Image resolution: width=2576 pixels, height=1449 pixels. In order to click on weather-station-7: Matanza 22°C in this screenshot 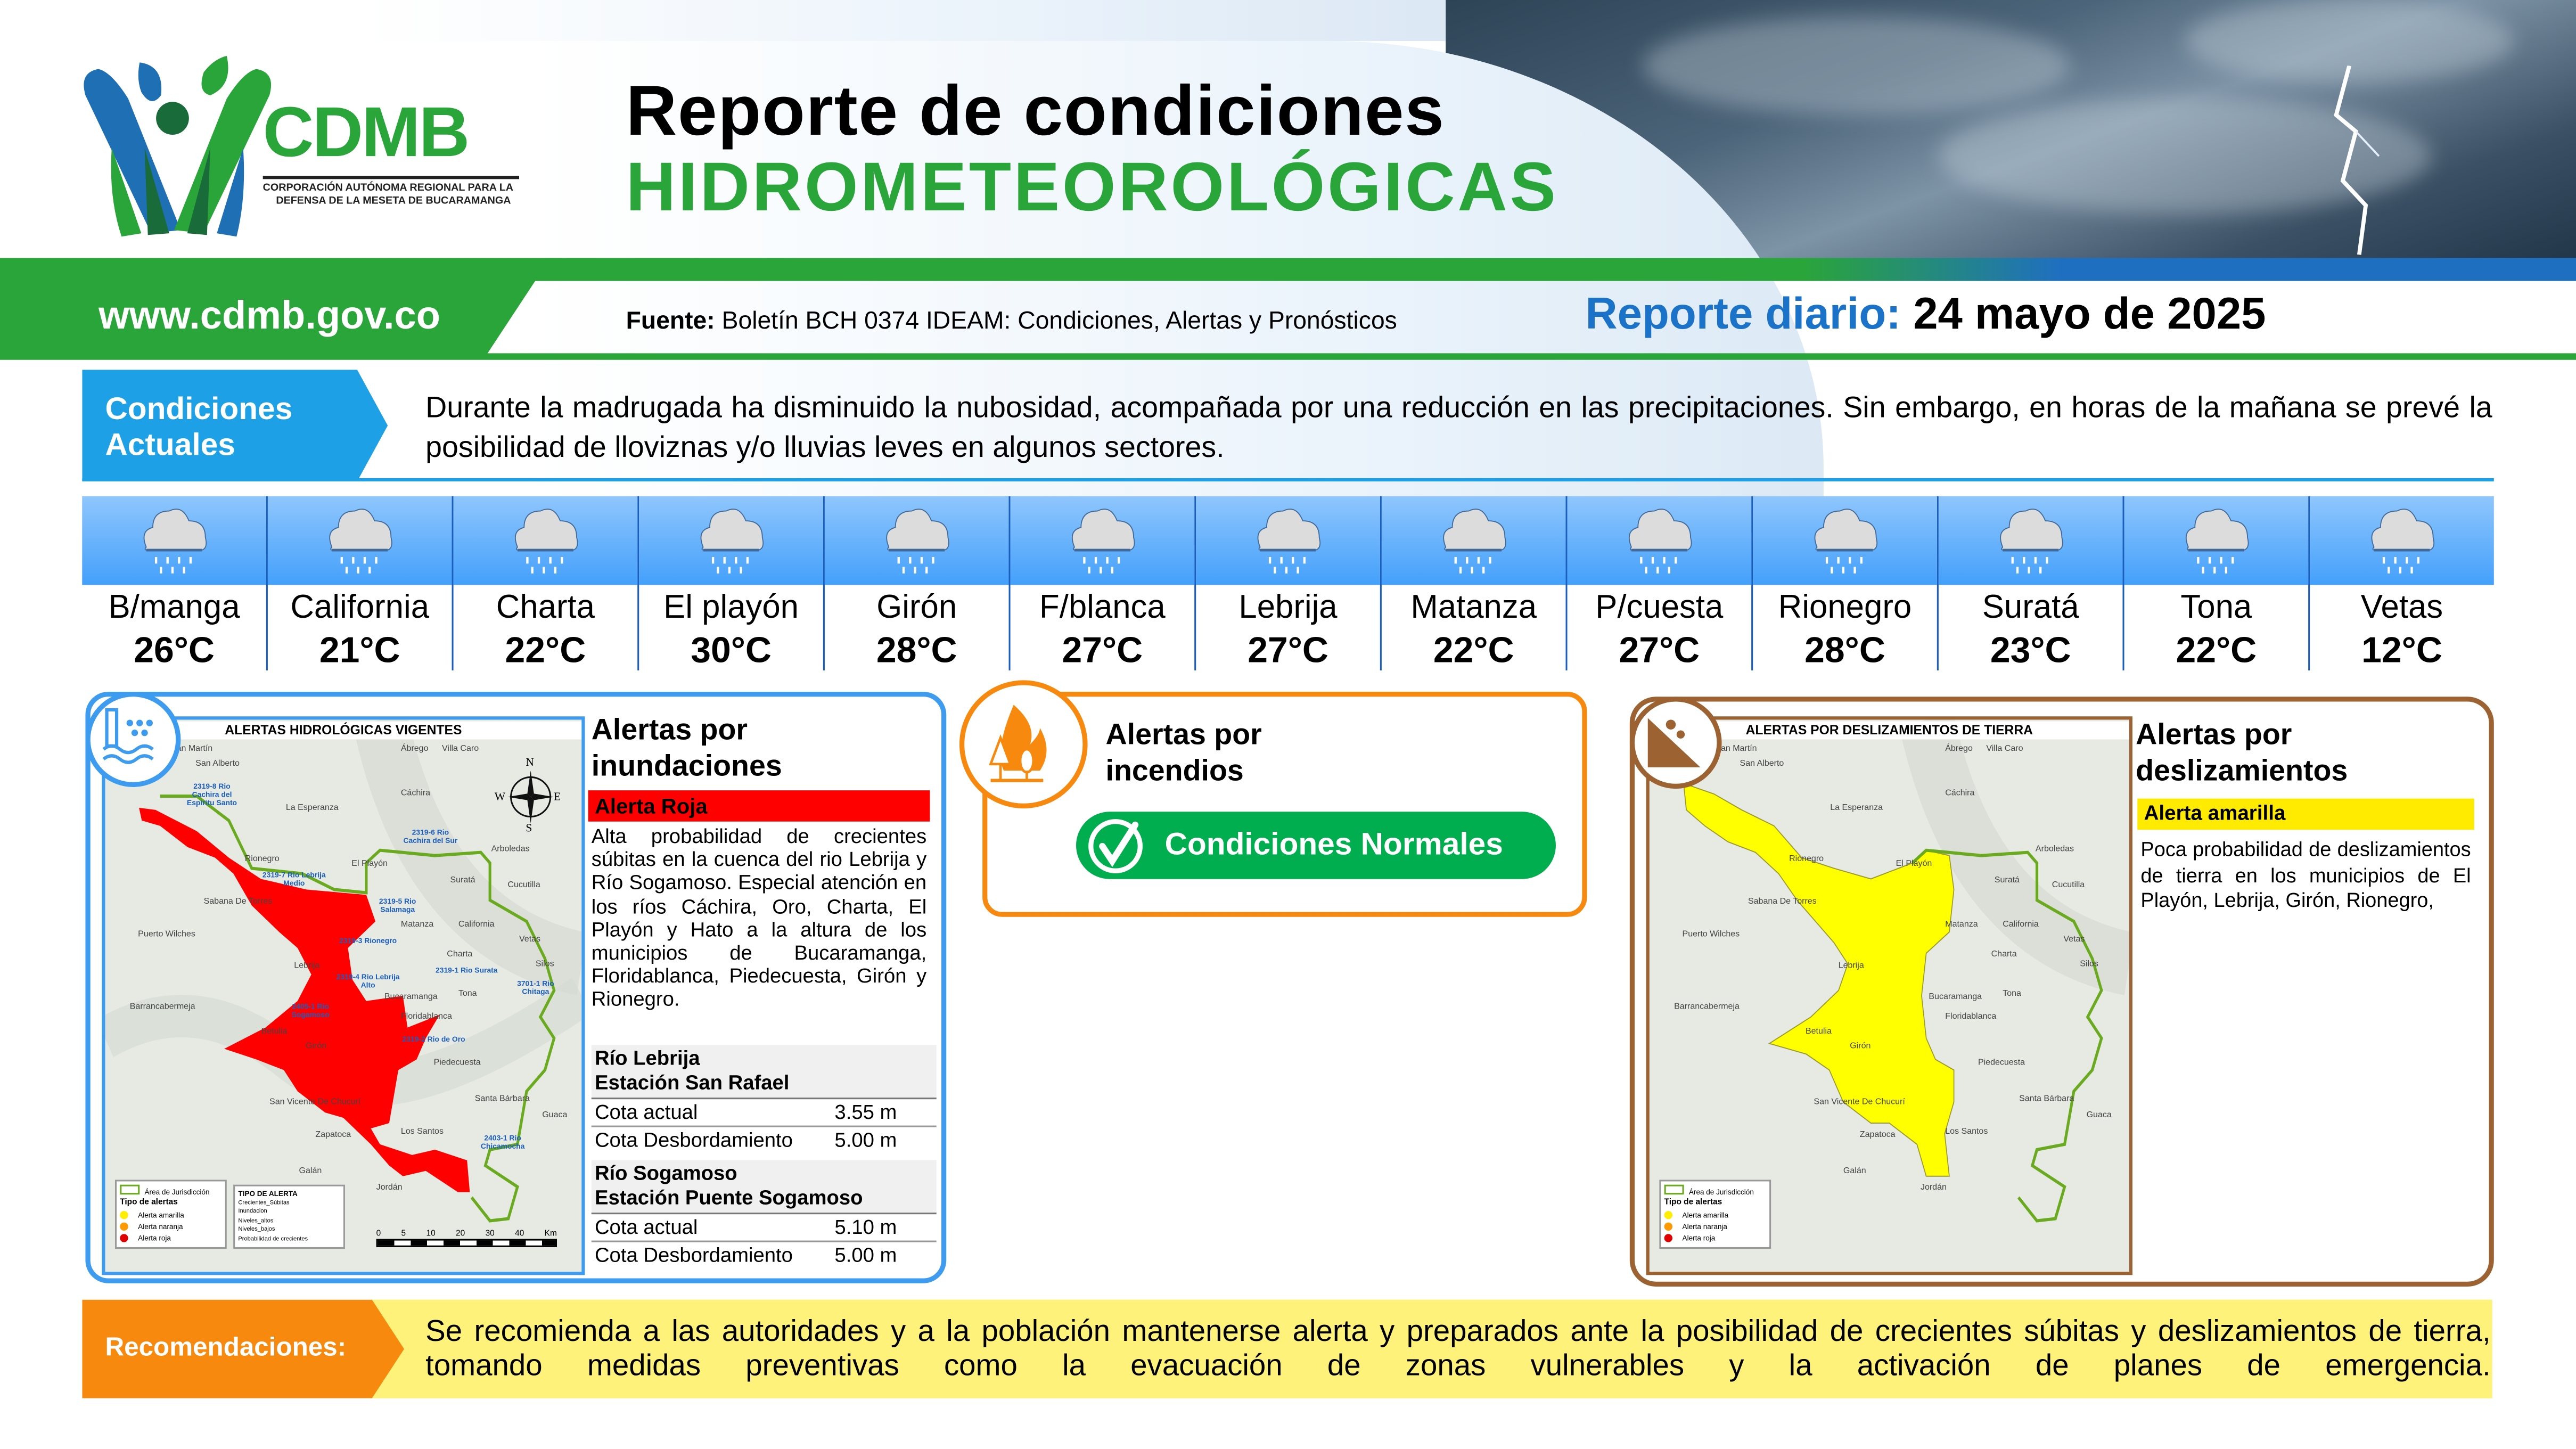, I will do `click(1474, 583)`.